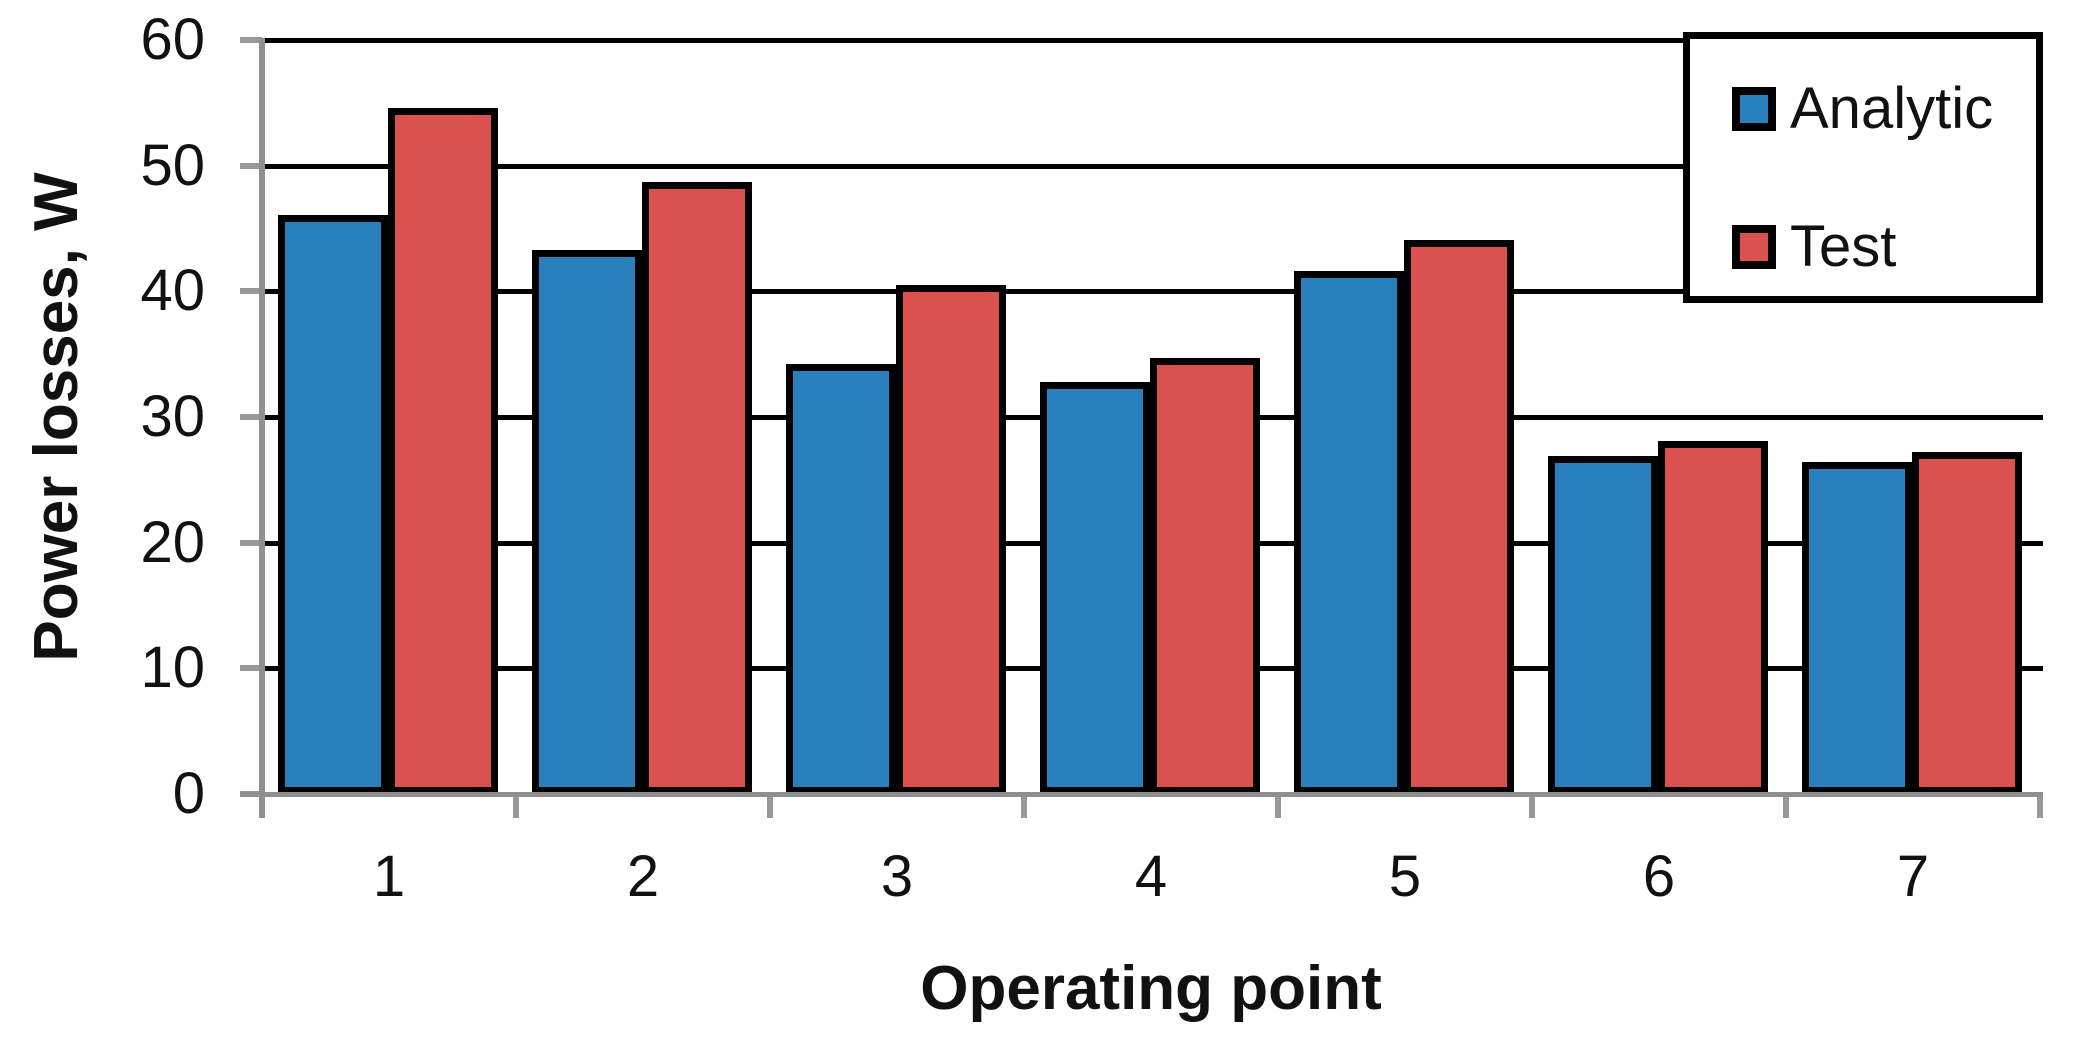  I want to click on x-tick-label-6: 6, so click(1659, 876).